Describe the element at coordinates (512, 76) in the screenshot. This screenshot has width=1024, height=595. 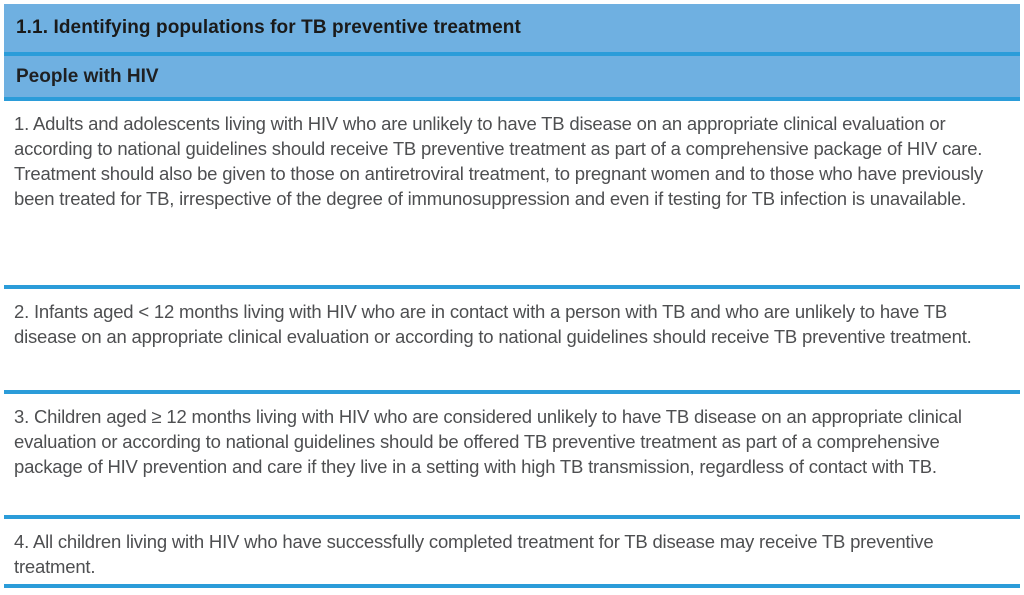
I see `population-subheading: People with HIV` at that location.